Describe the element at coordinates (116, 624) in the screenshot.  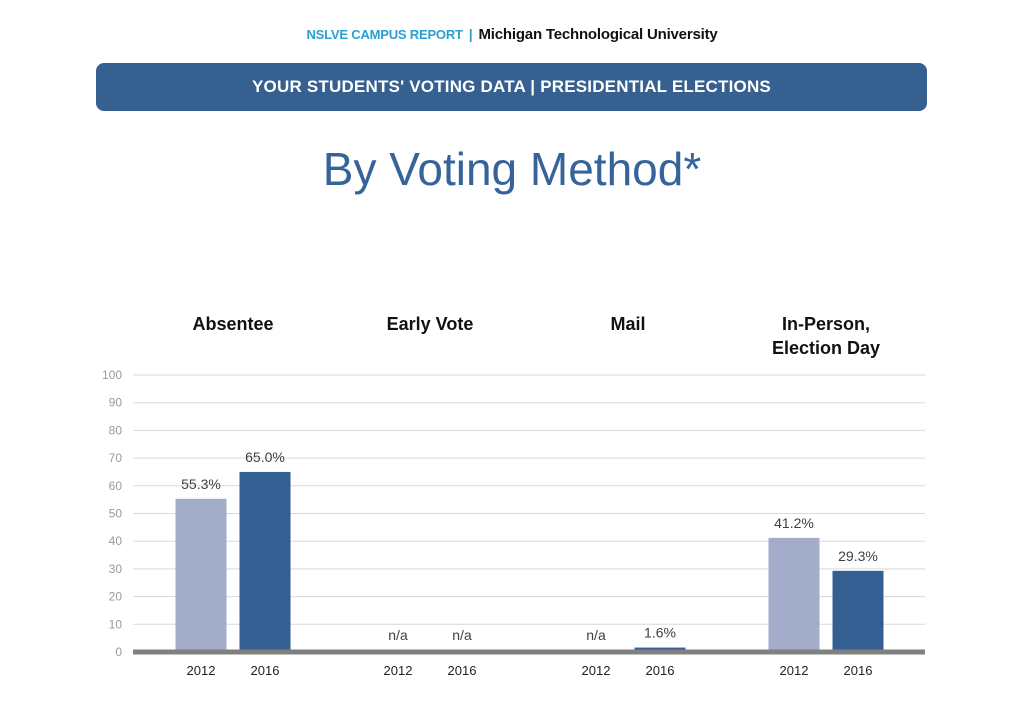
I see `y-tick-label: 10` at that location.